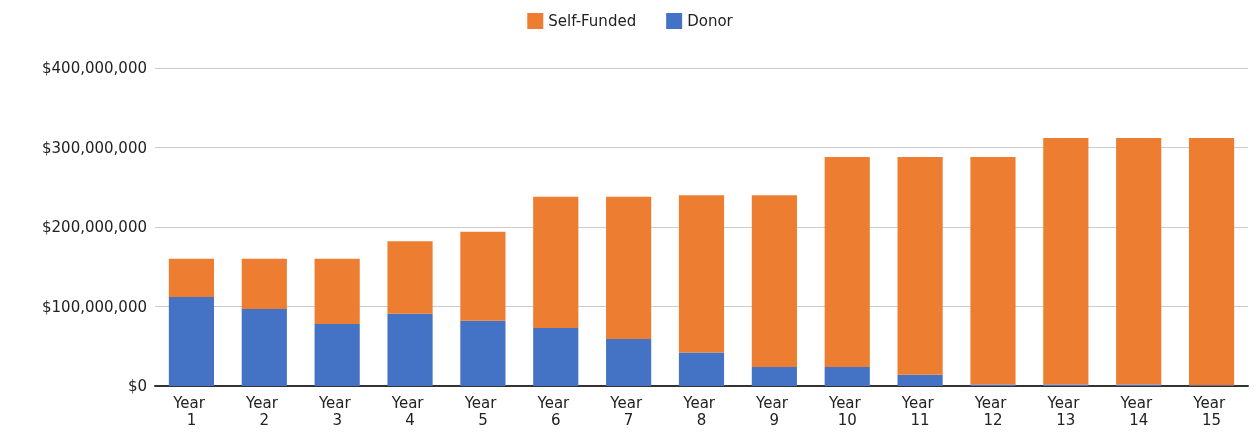 This screenshot has height=441, width=1260. I want to click on legend-label: Donor, so click(710, 21).